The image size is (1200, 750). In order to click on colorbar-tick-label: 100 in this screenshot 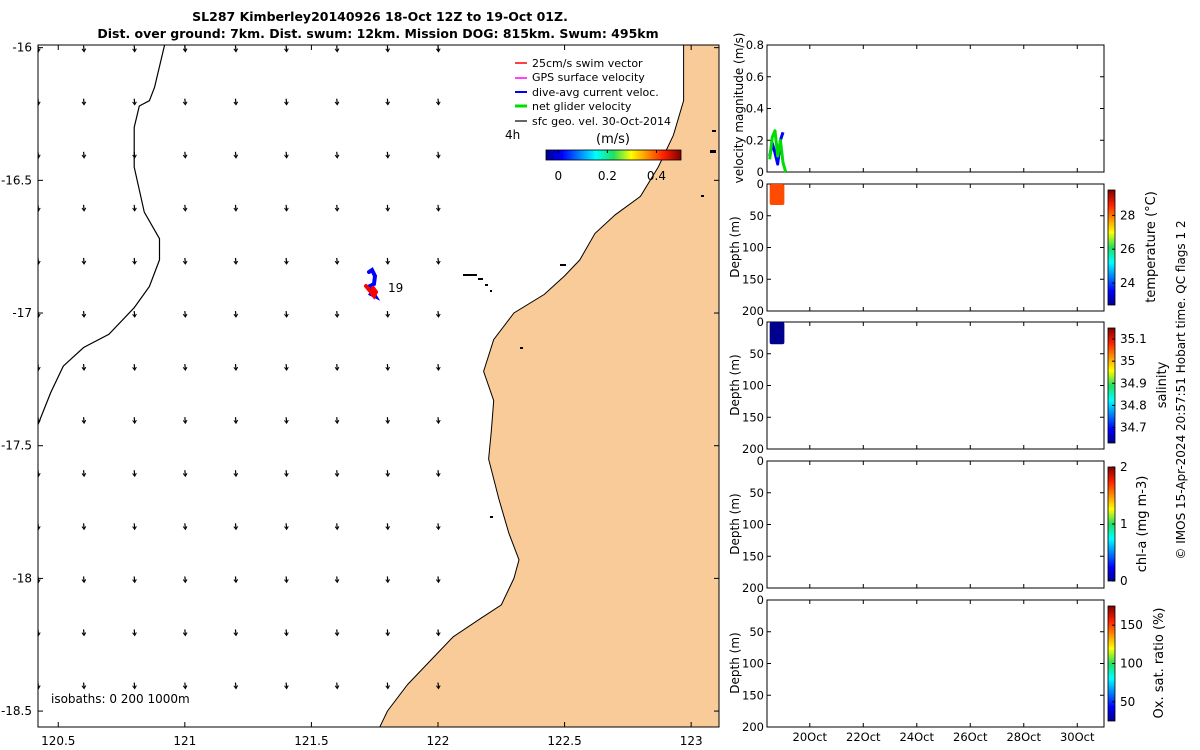, I will do `click(1131, 664)`.